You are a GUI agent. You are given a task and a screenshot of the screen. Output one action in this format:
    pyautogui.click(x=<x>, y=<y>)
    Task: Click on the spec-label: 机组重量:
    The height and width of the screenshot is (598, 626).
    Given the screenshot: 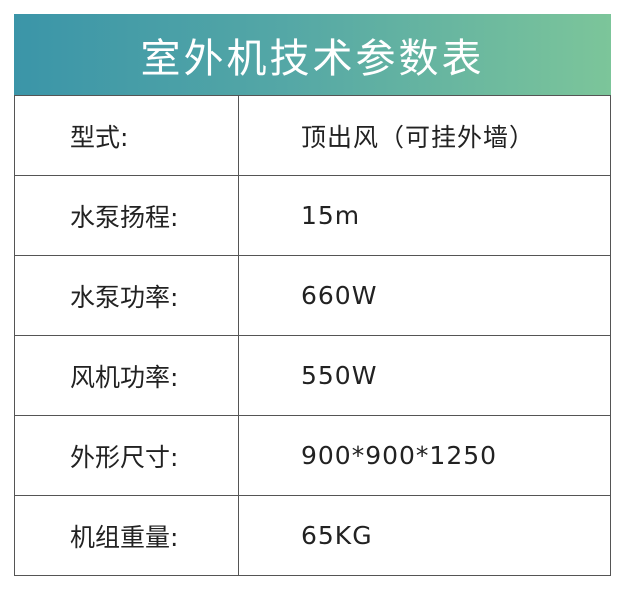 What is the action you would take?
    pyautogui.click(x=126, y=535)
    